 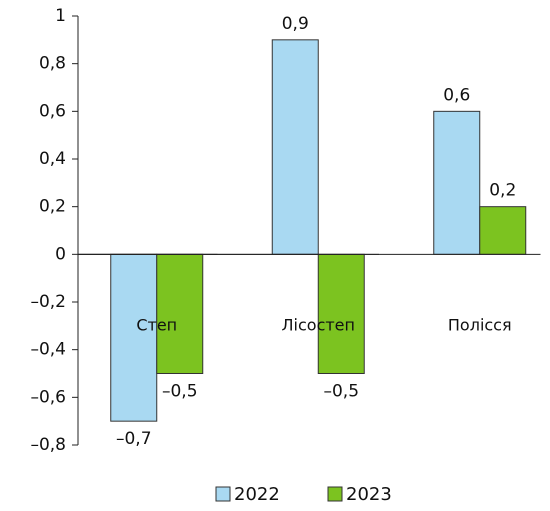 I want to click on category-label: Полісся, so click(x=480, y=325).